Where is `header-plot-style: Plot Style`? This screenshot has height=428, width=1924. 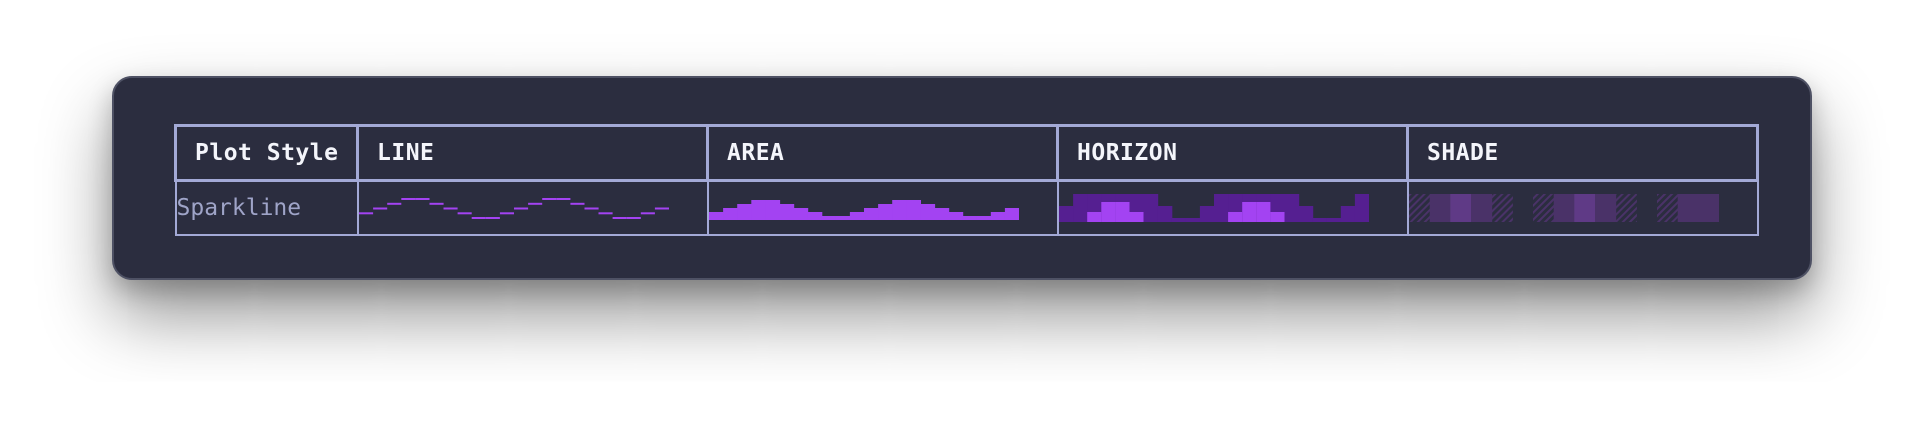
header-plot-style: Plot Style is located at coordinates (266, 153).